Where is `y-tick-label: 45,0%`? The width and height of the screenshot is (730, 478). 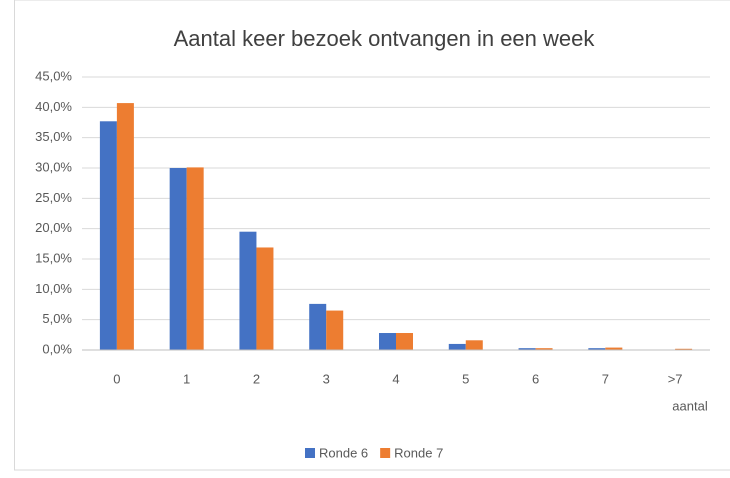 y-tick-label: 45,0% is located at coordinates (53, 75).